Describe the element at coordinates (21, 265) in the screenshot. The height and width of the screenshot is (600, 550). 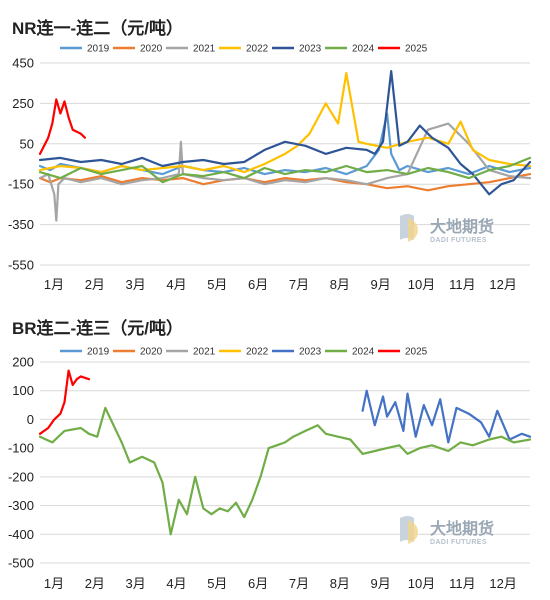
I see `y-tick-label: -550` at that location.